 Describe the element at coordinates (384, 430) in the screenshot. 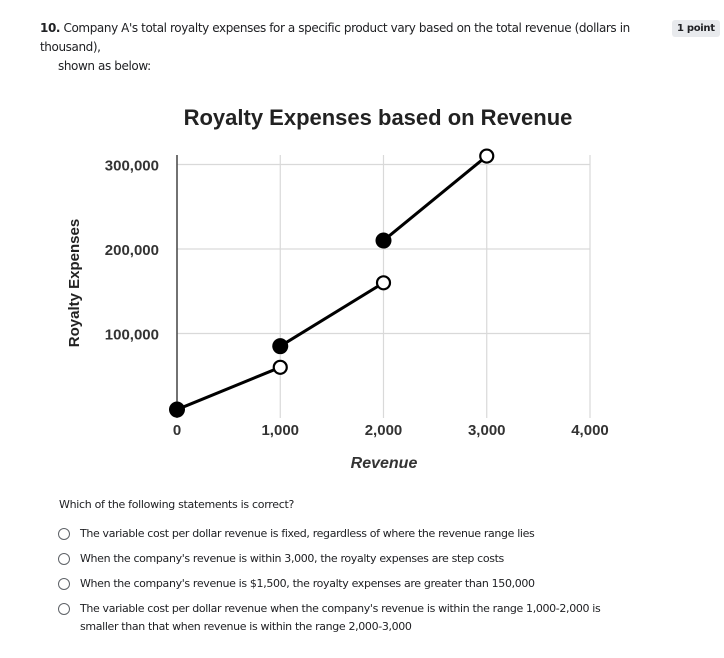

I see `x-tick-label: 2,000` at that location.